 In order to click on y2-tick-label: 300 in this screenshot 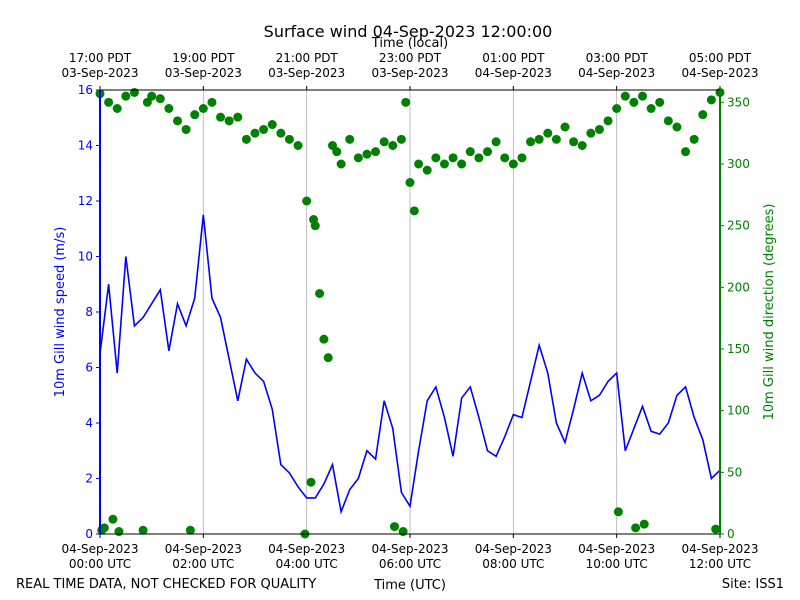, I will do `click(738, 164)`.